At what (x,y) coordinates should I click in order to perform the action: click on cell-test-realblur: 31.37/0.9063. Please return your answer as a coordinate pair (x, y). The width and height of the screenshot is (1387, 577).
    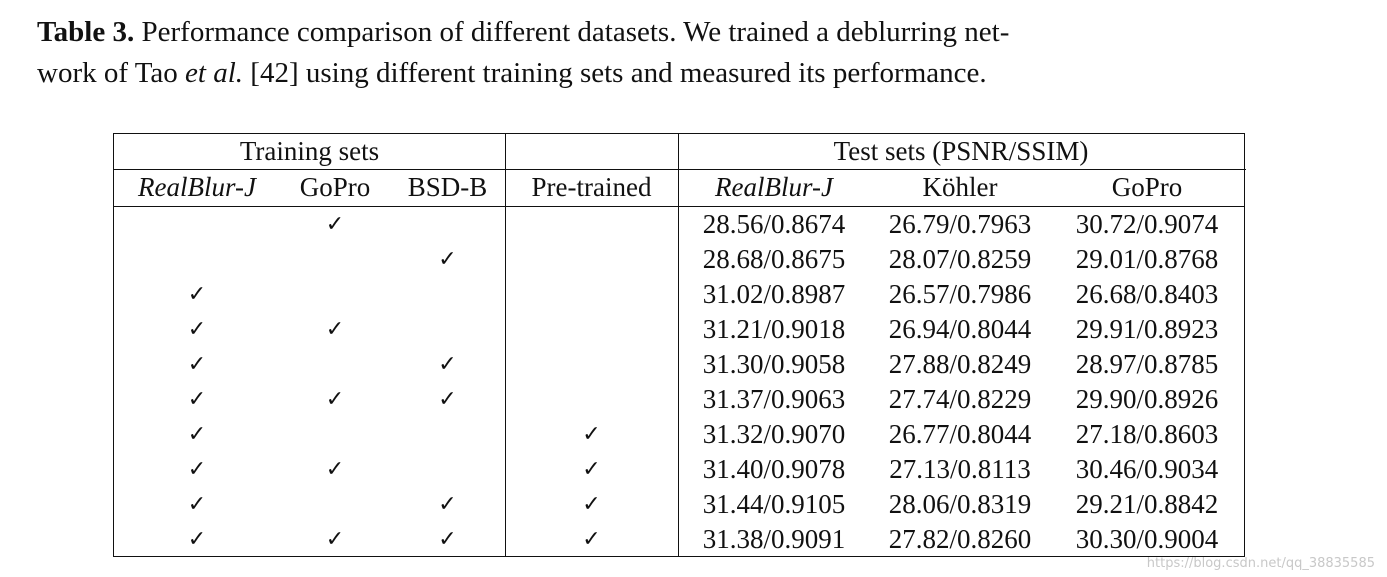
    Looking at the image, I should click on (774, 399).